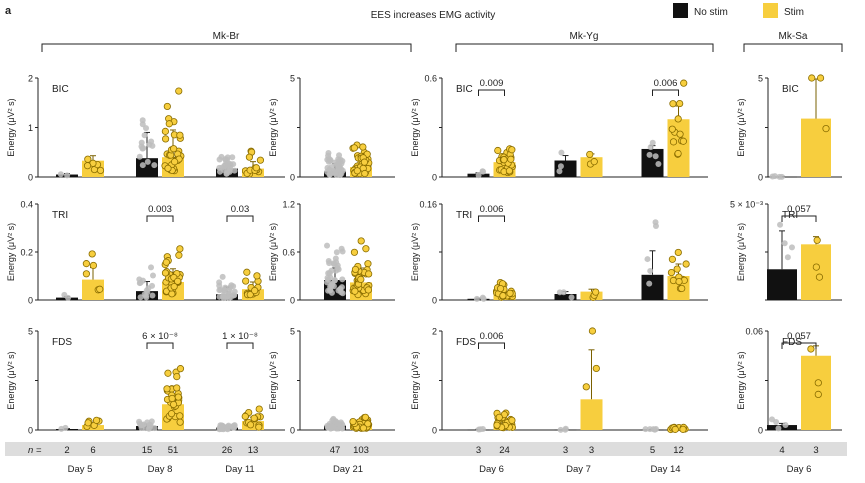 This screenshot has height=483, width=865. What do you see at coordinates (793, 41) in the screenshot?
I see `monkey-bracket-sa: Mk-Sa` at bounding box center [793, 41].